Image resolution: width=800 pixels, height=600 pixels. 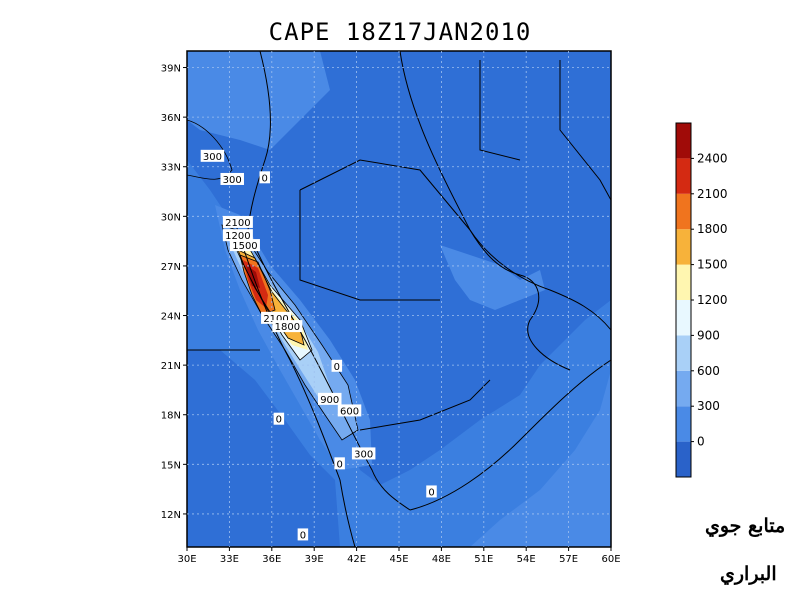 I want to click on colorbar-label: 900, so click(x=708, y=335).